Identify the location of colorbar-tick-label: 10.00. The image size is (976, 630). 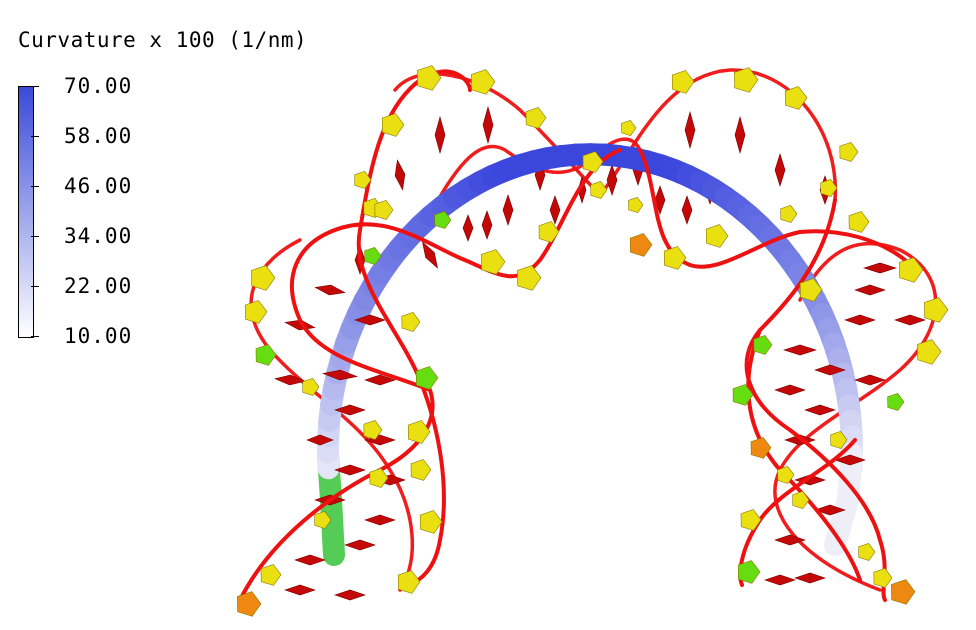
(98, 336).